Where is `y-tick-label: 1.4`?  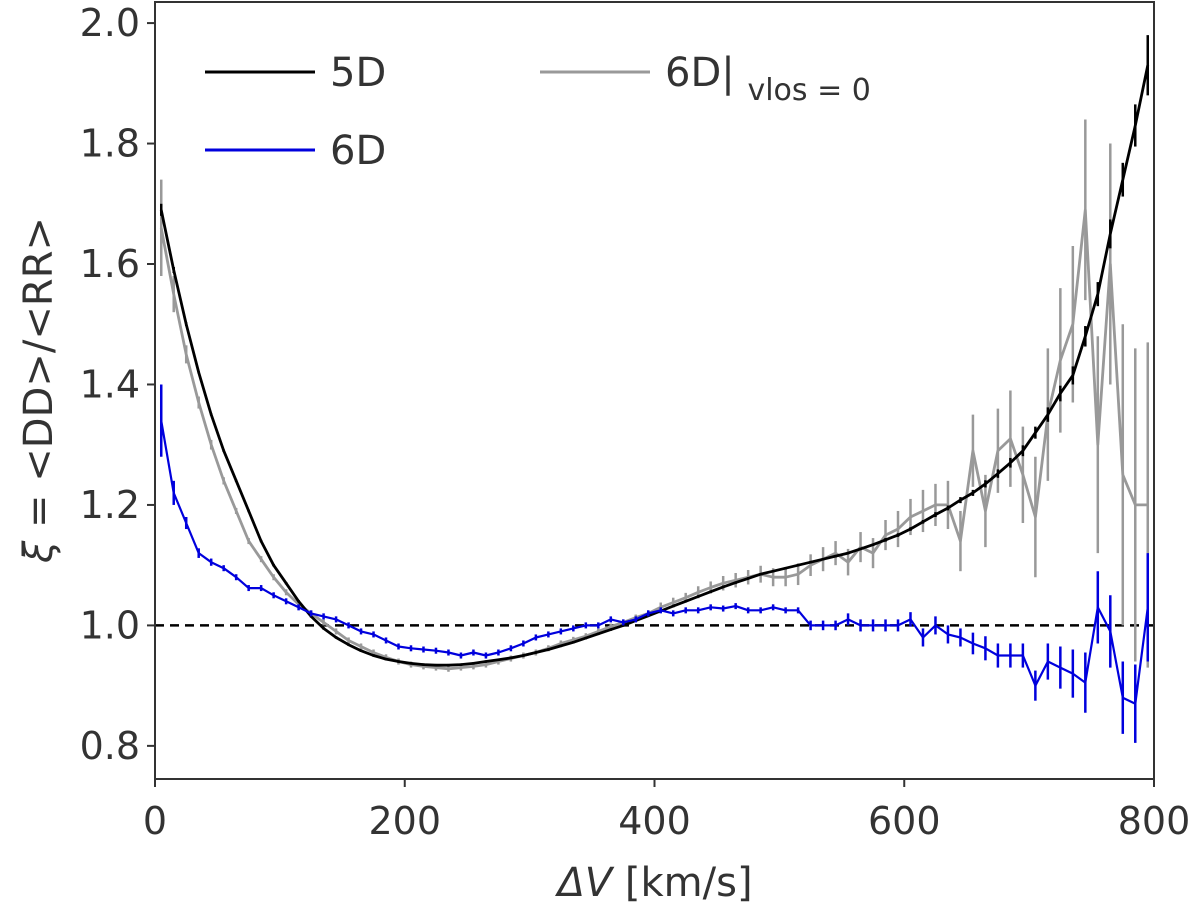
y-tick-label: 1.4 is located at coordinates (110, 384).